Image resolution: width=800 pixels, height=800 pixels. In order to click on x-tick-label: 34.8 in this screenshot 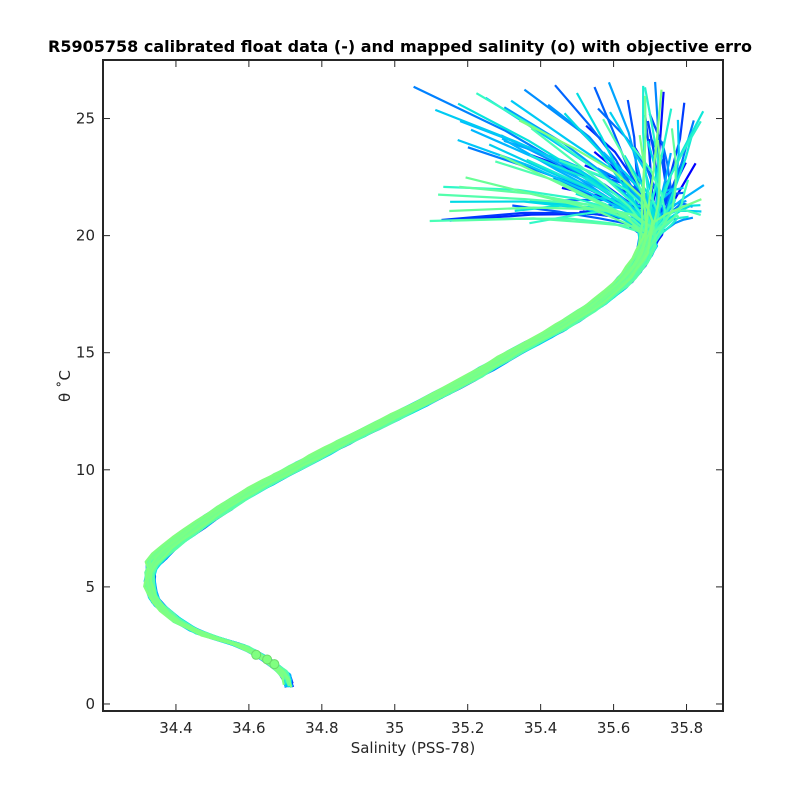, I will do `click(321, 728)`.